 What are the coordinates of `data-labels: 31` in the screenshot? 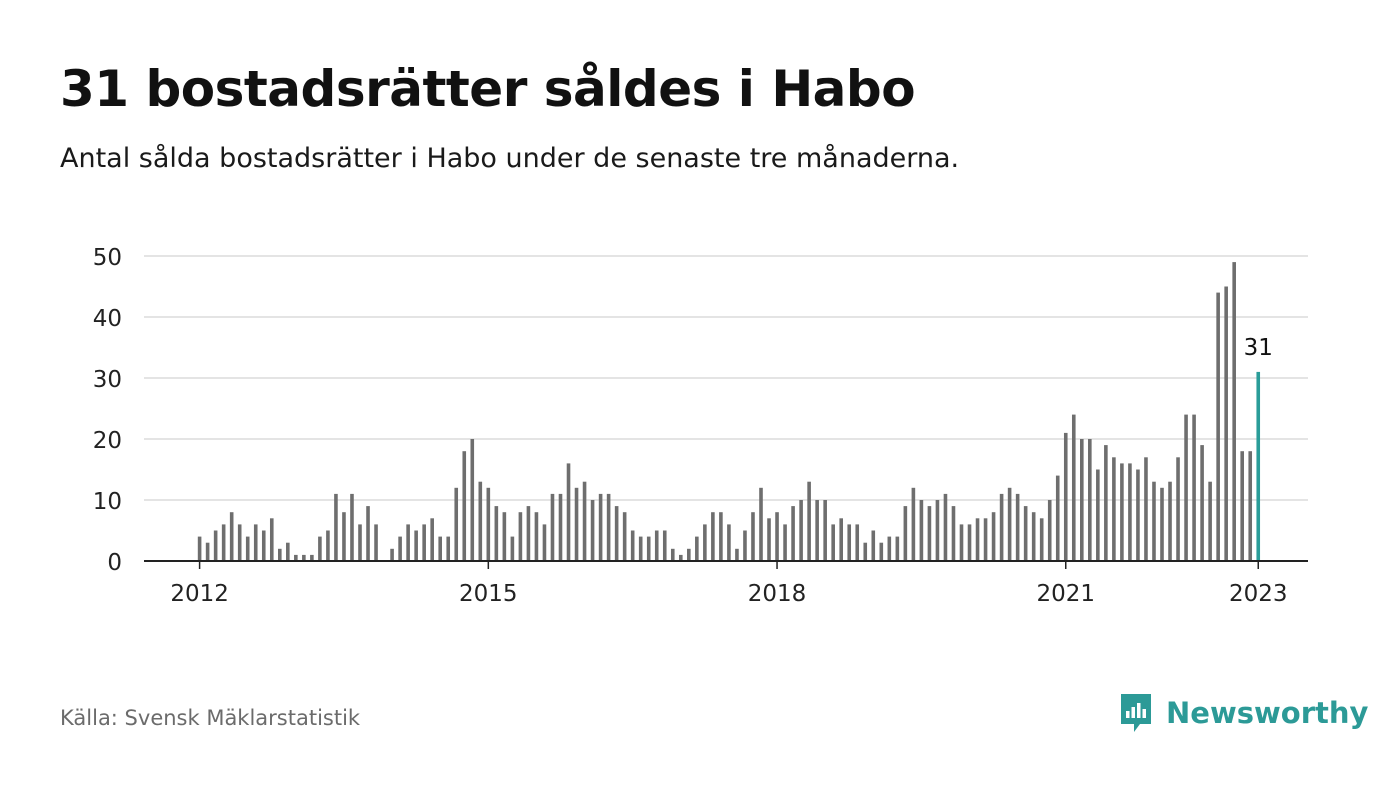 It's located at (1258, 348).